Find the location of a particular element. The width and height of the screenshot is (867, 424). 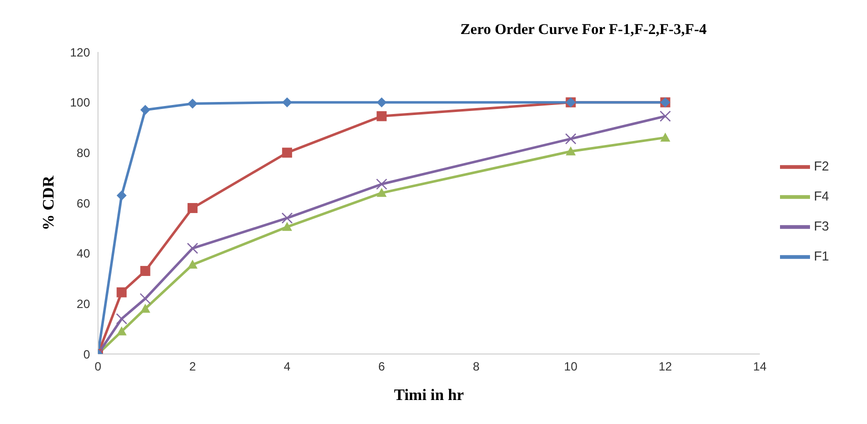

x-tick-label: 4 is located at coordinates (287, 367).